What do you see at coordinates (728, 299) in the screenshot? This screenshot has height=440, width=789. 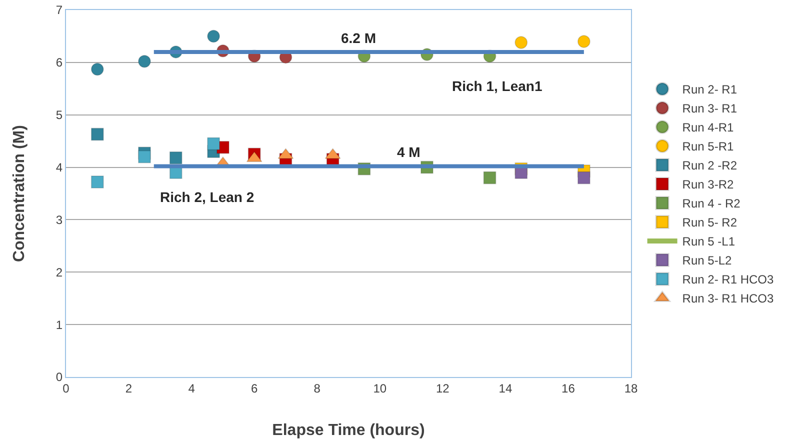 I see `legend-label: Run 3- R1 HCO3` at bounding box center [728, 299].